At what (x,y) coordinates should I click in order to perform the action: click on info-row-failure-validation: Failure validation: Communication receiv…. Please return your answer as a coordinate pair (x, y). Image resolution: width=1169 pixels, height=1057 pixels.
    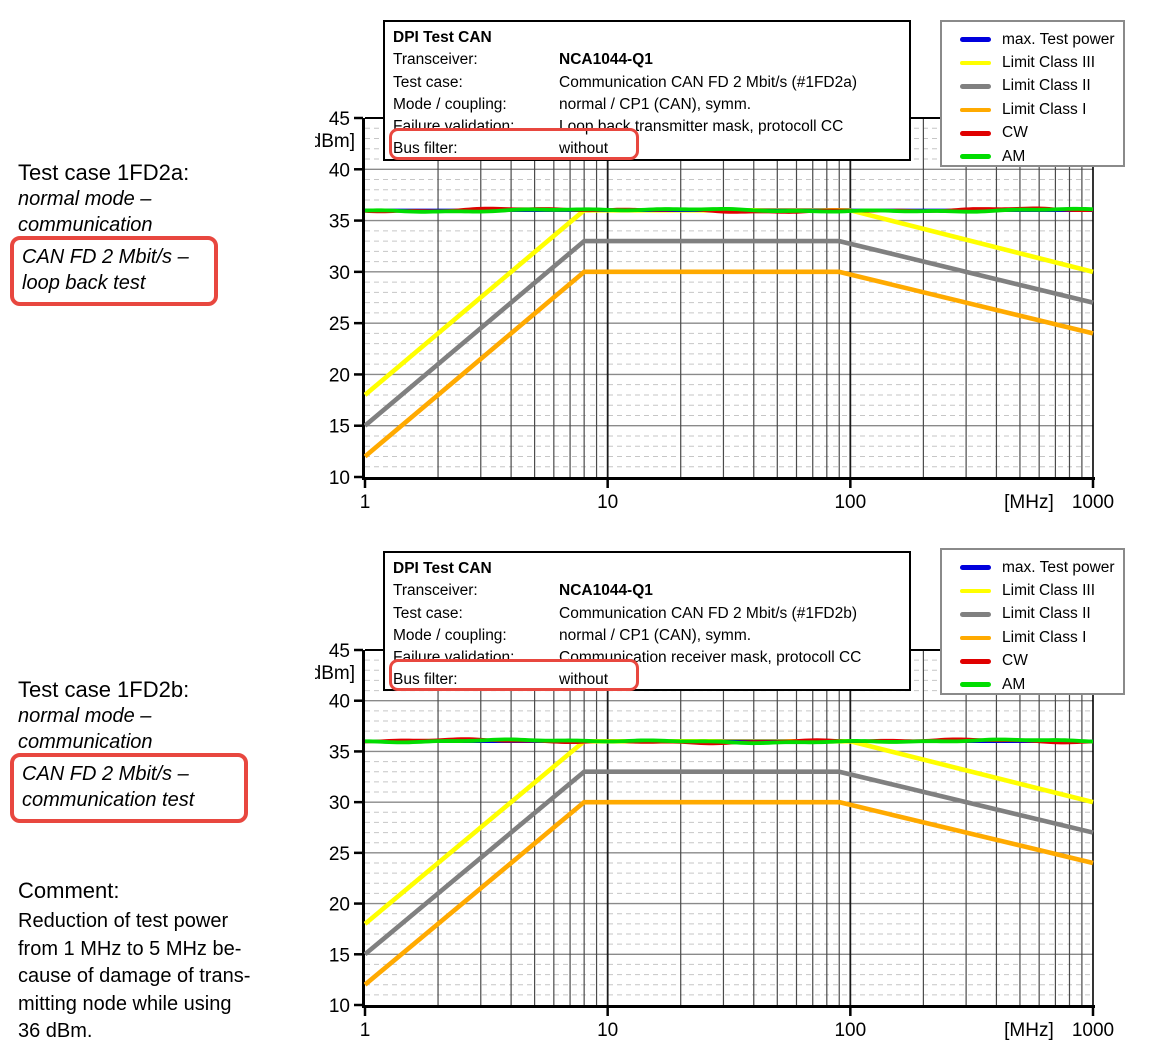
    Looking at the image, I should click on (647, 658).